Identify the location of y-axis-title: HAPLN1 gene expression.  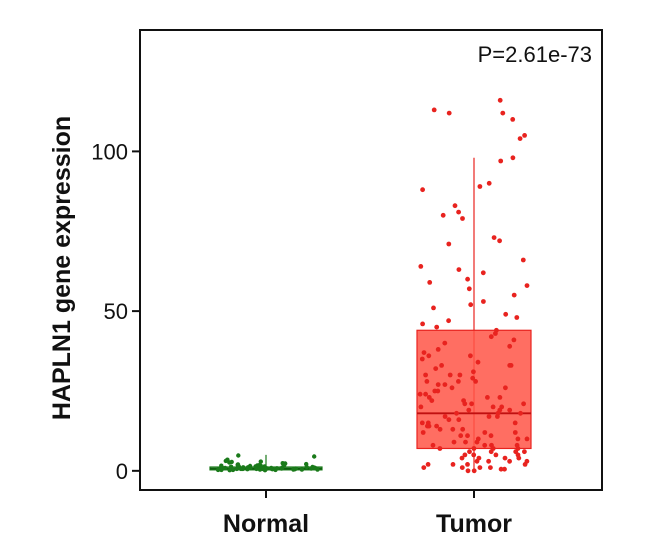
(62, 268).